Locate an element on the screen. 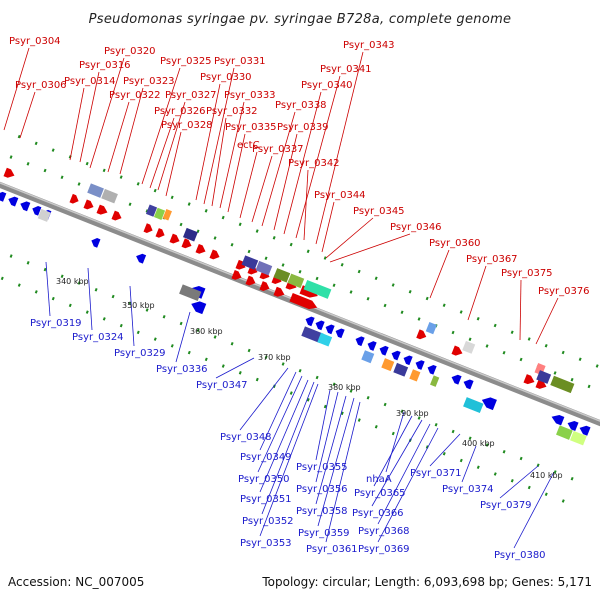 The image size is (600, 600). scale-tick-label: 340 kbp is located at coordinates (72, 281).